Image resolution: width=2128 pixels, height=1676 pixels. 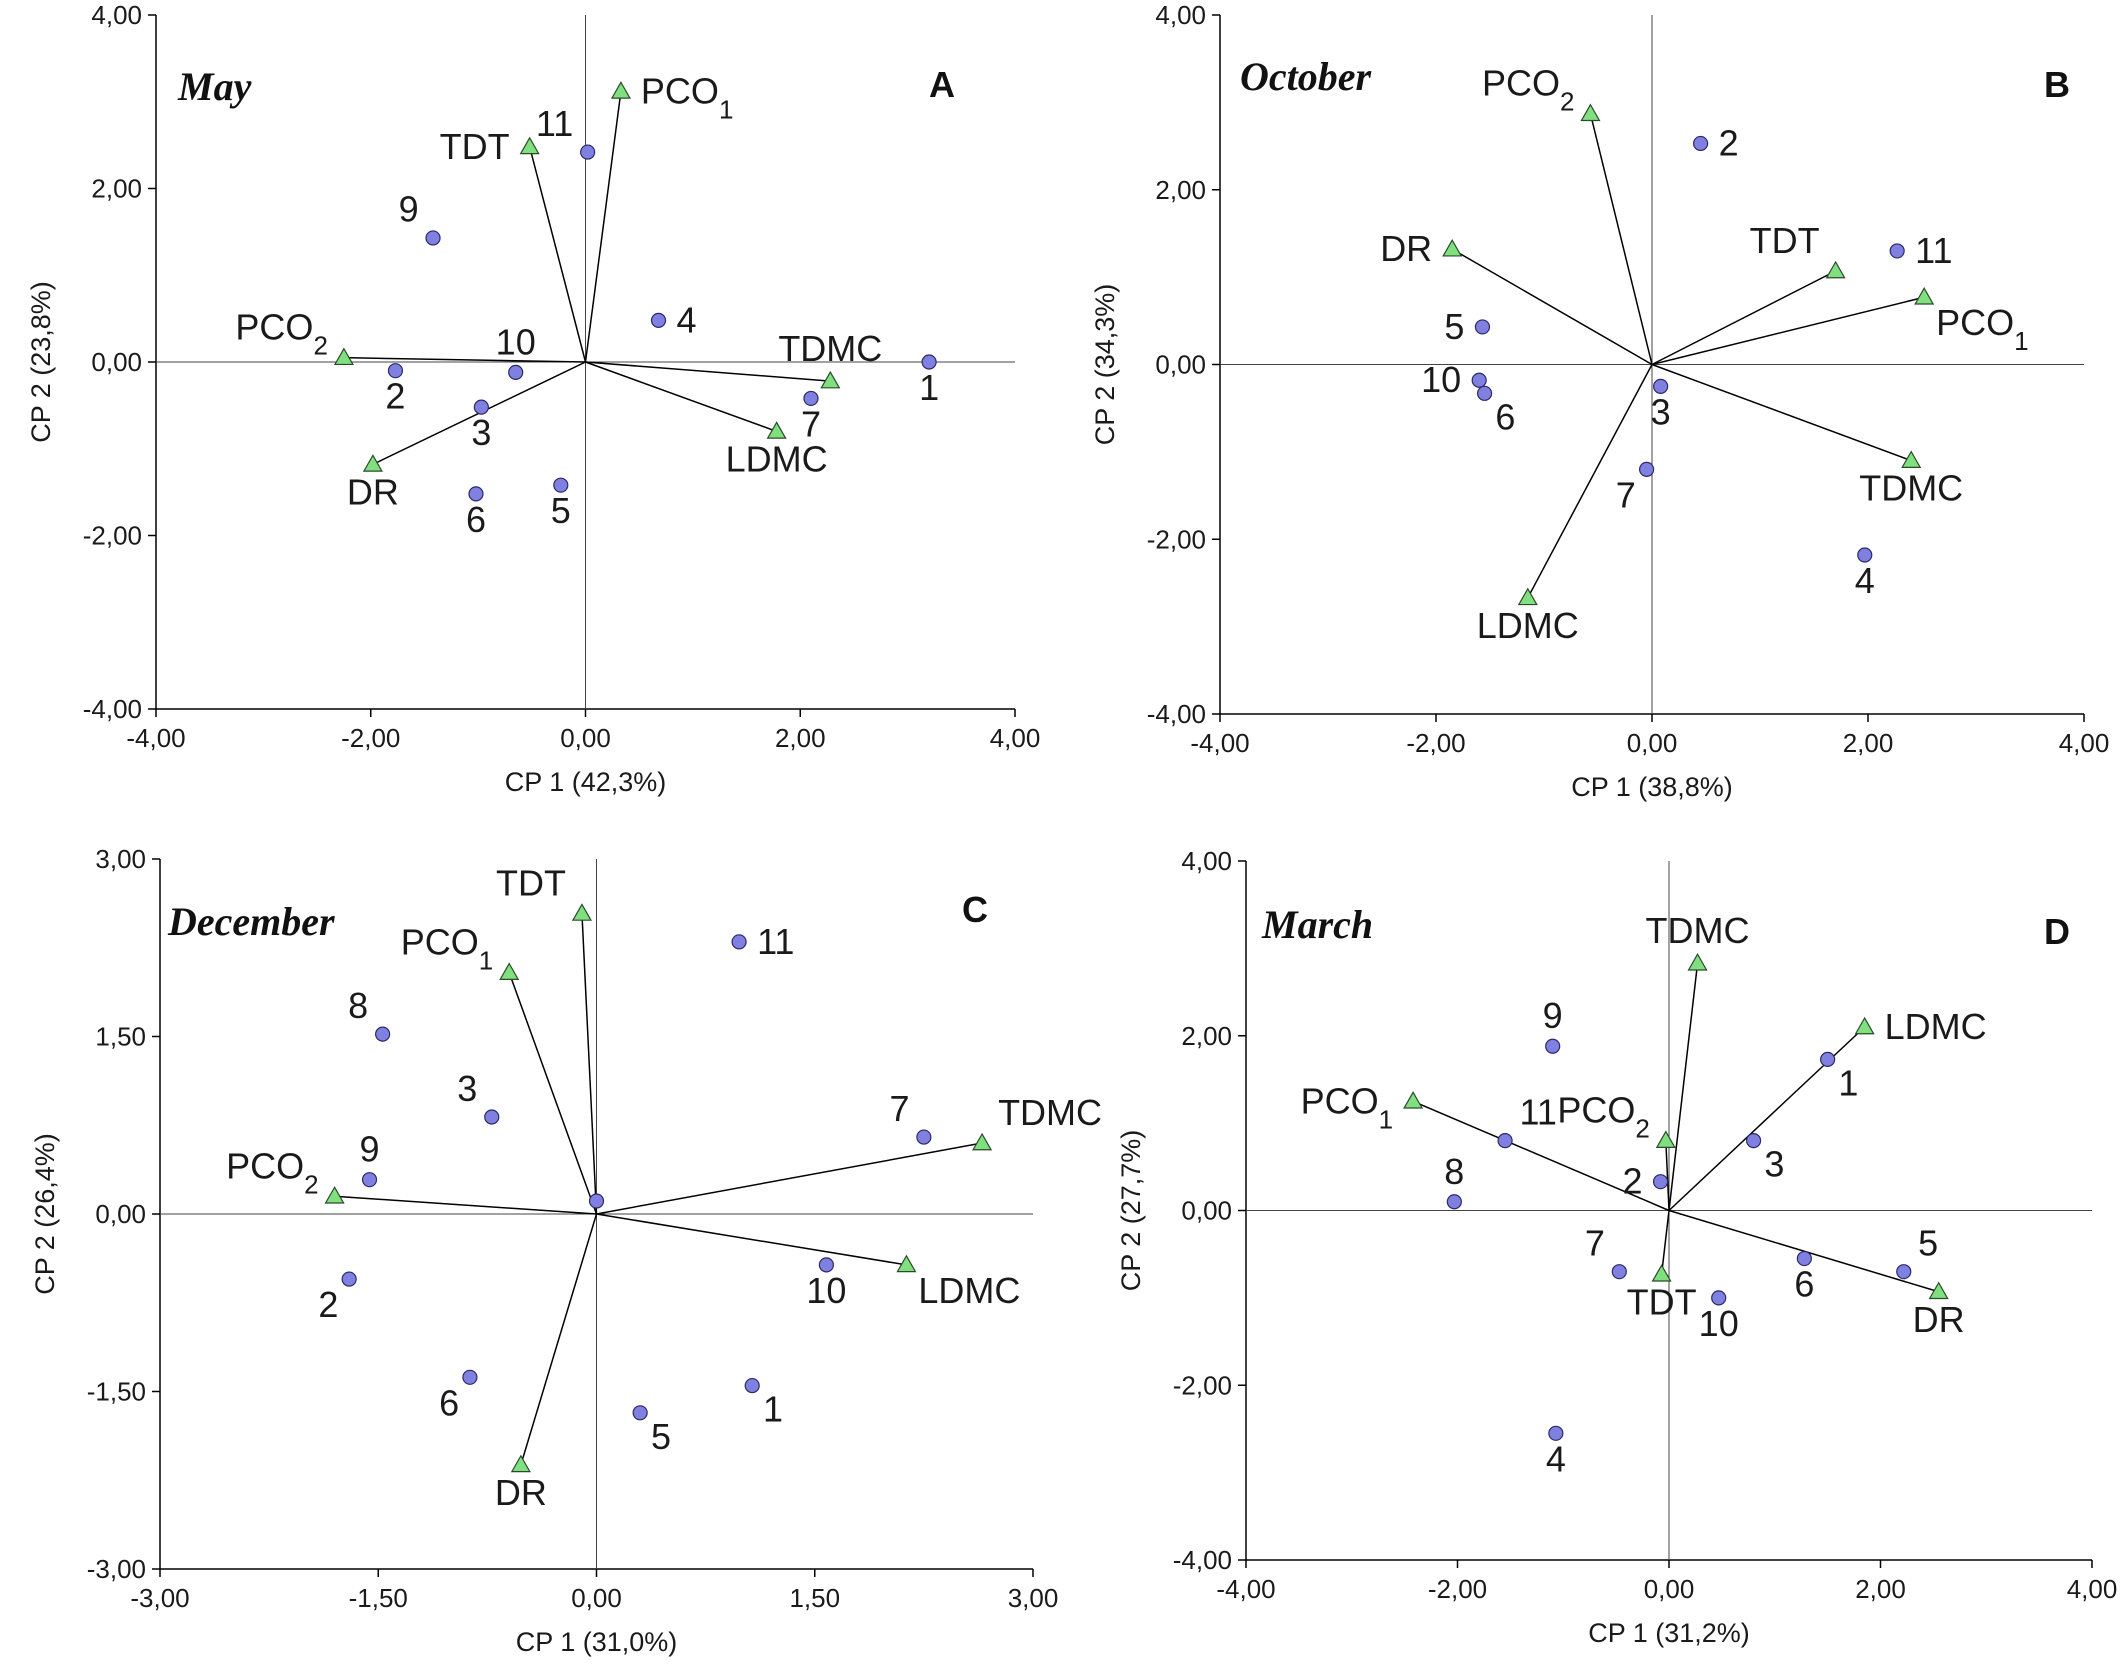 What do you see at coordinates (116, 1569) in the screenshot?
I see `y-tick-label: -3,00` at bounding box center [116, 1569].